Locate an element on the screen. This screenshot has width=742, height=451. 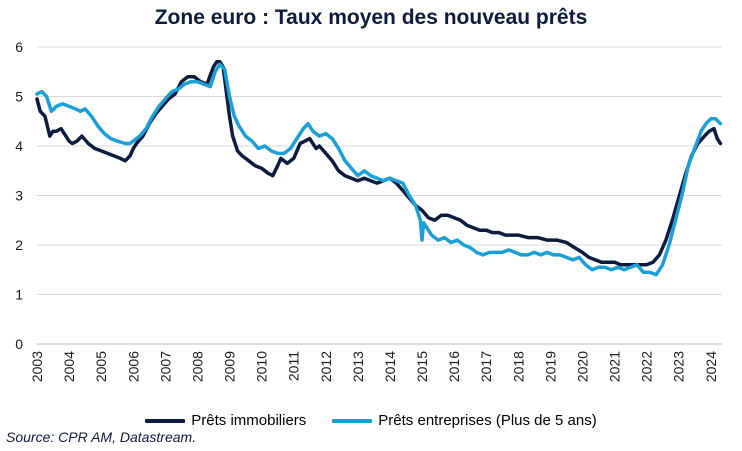
legend-label-mortgage: Prêts immobiliers is located at coordinates (249, 420).